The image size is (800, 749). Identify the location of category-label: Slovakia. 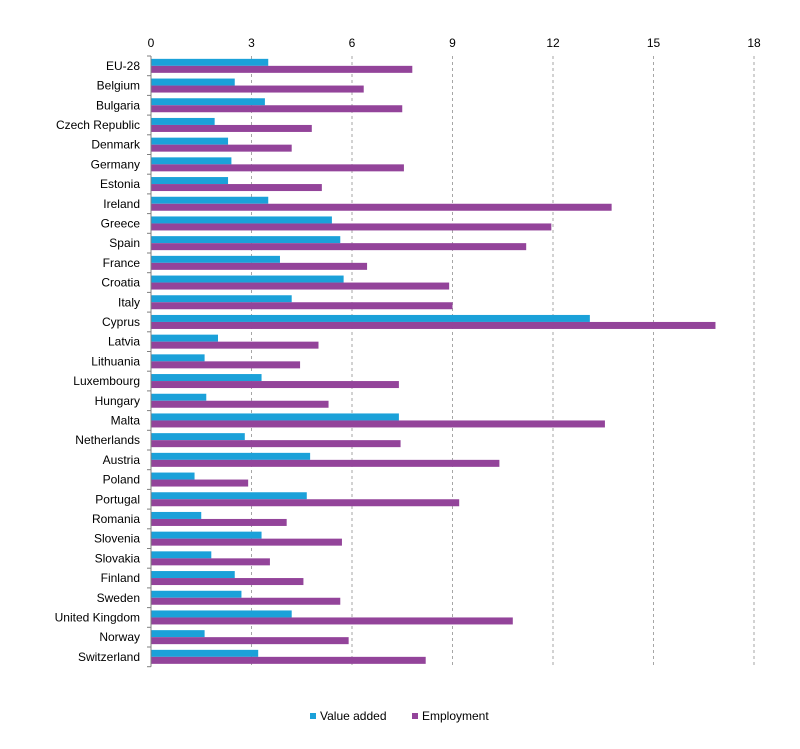
(118, 558).